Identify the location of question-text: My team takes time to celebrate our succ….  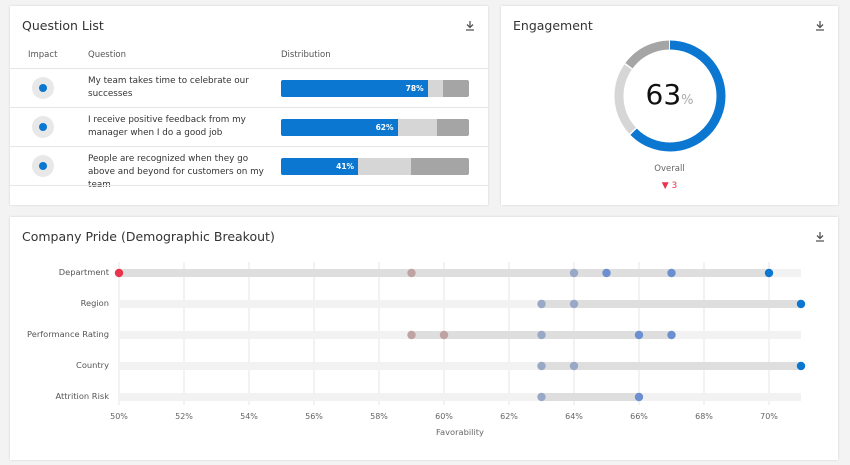
(168, 87).